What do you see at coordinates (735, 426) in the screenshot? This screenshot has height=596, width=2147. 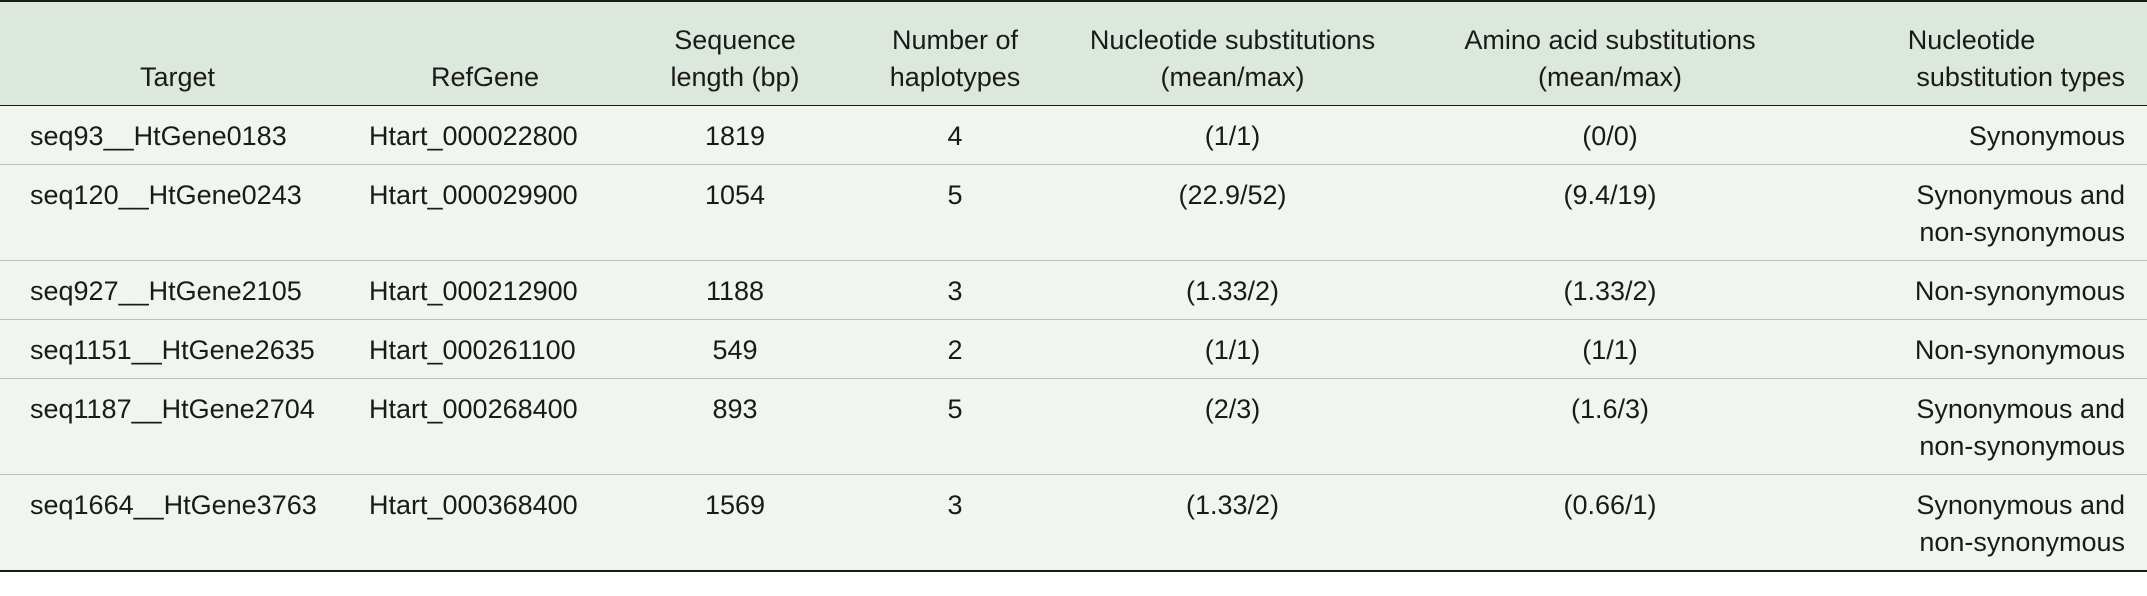 I see `cell-sequence-length: 893` at bounding box center [735, 426].